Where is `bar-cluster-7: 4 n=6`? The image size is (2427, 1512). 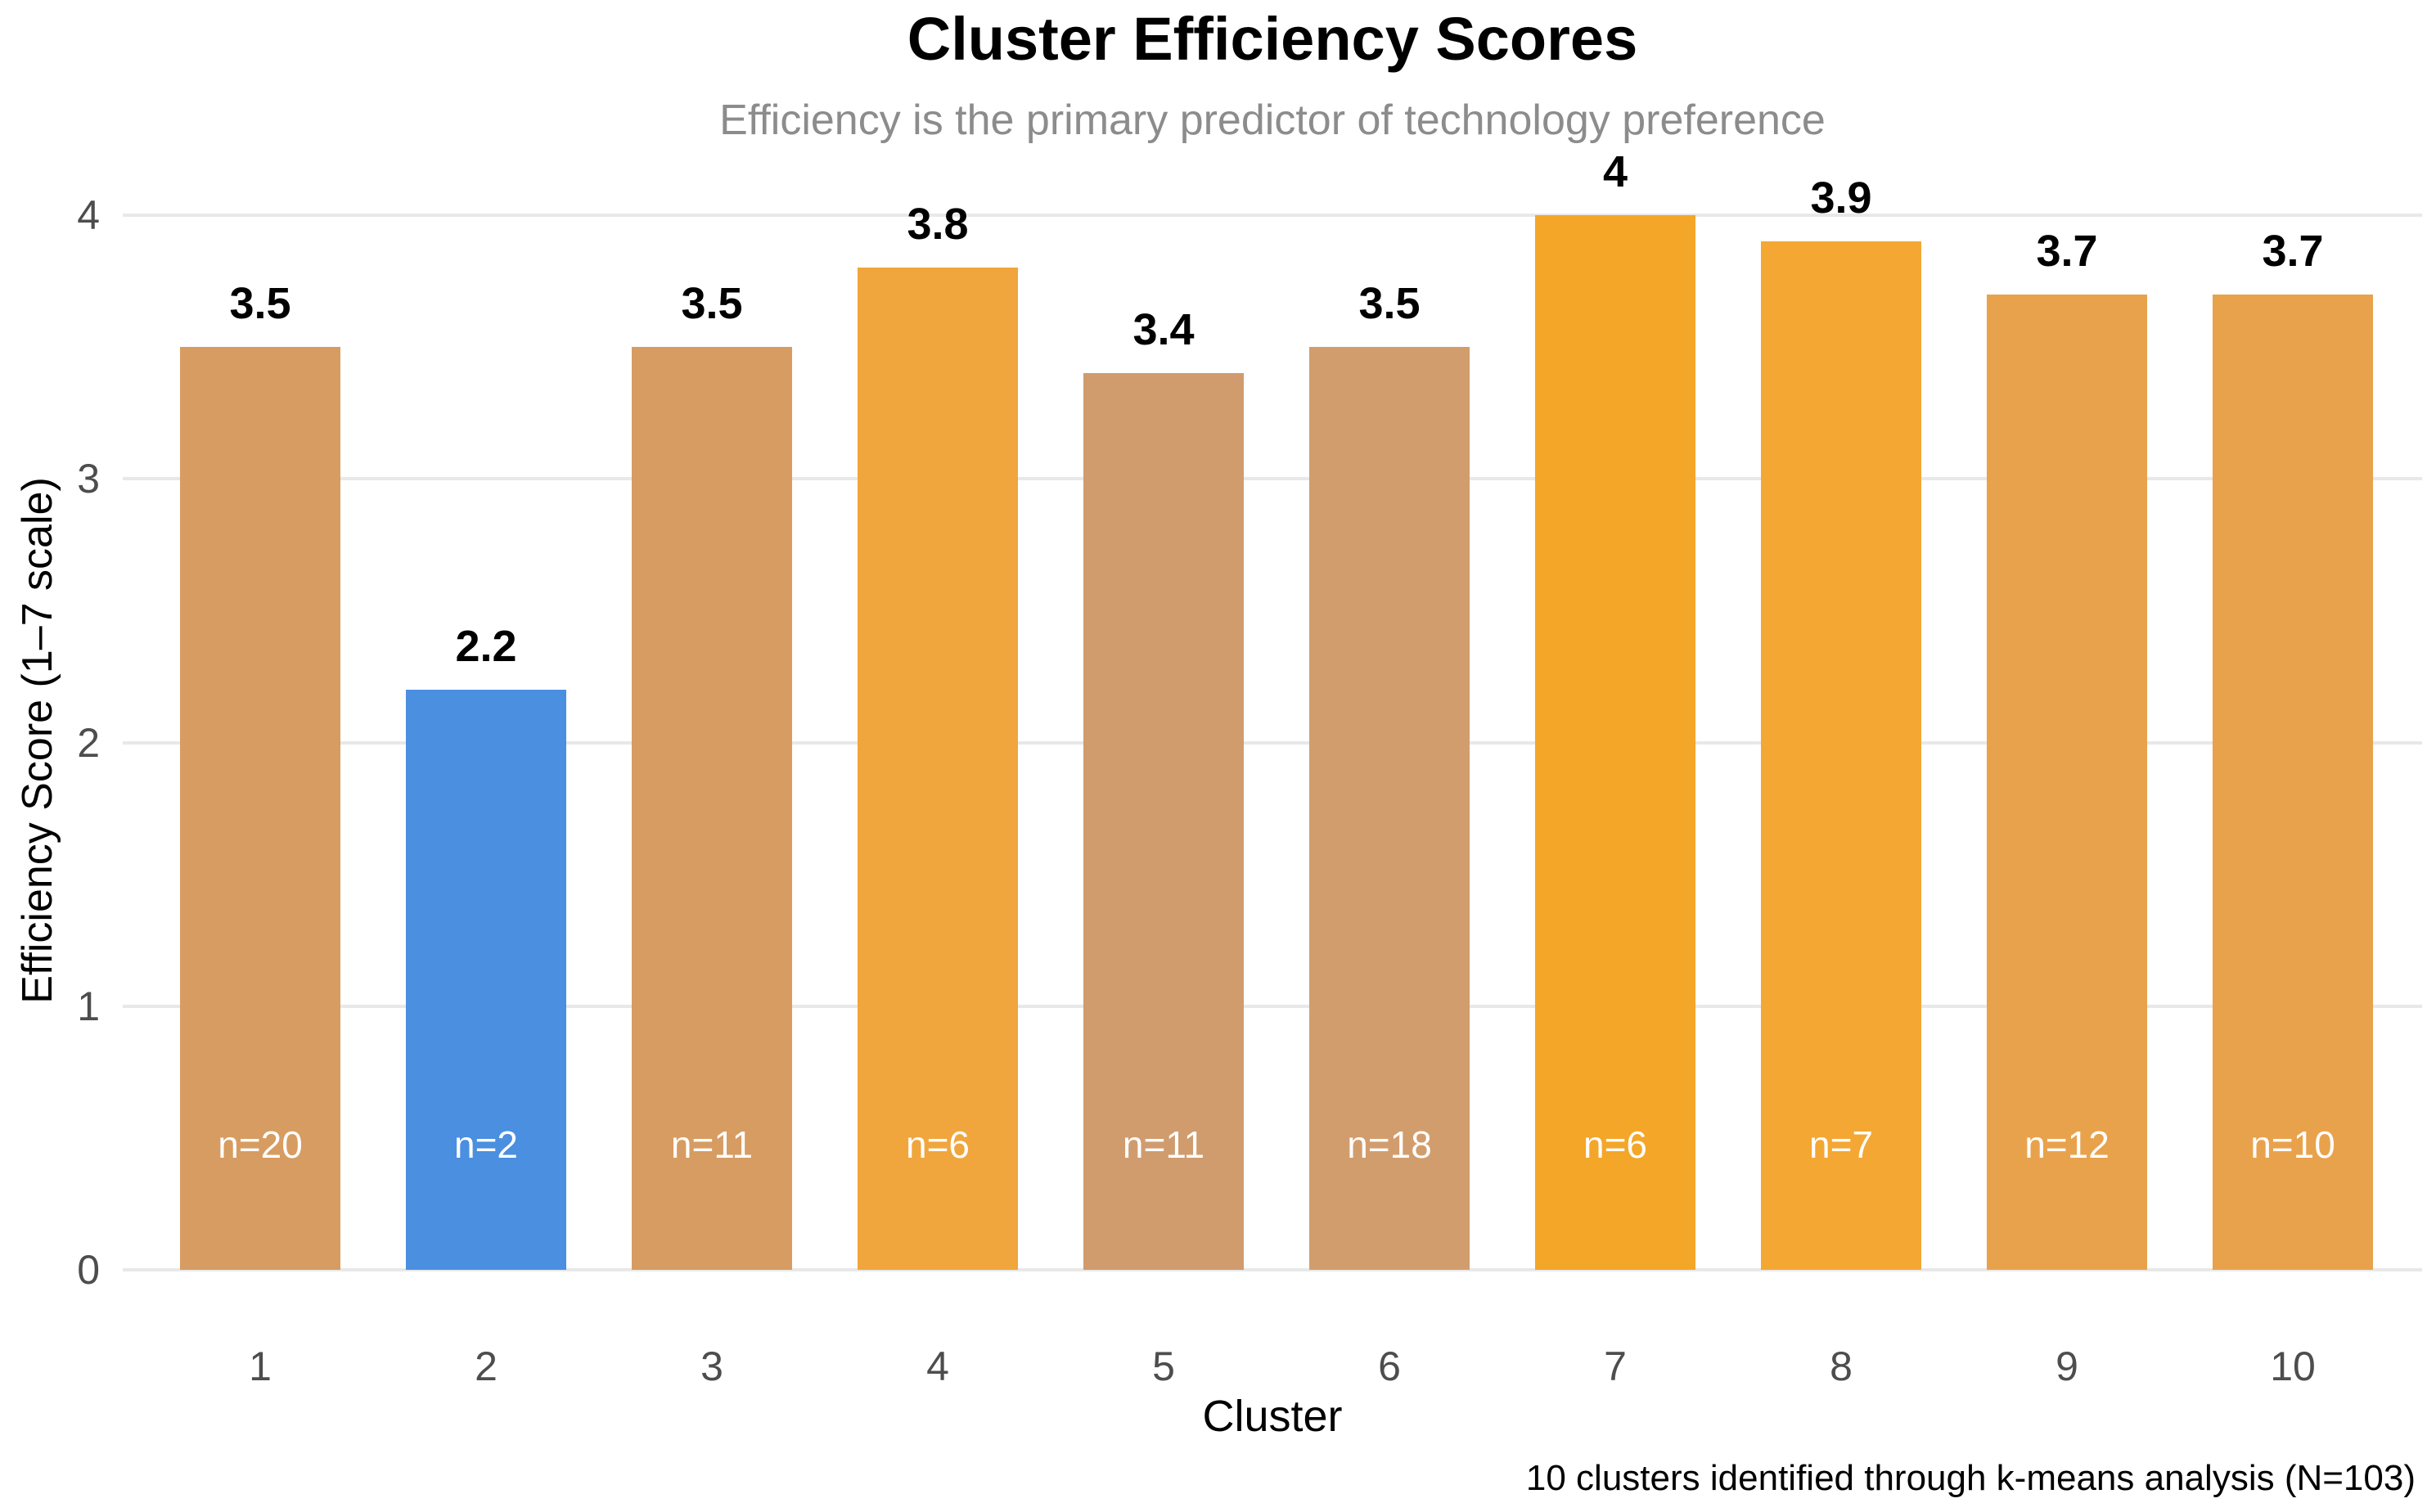
bar-cluster-7: 4 n=6 is located at coordinates (1615, 709).